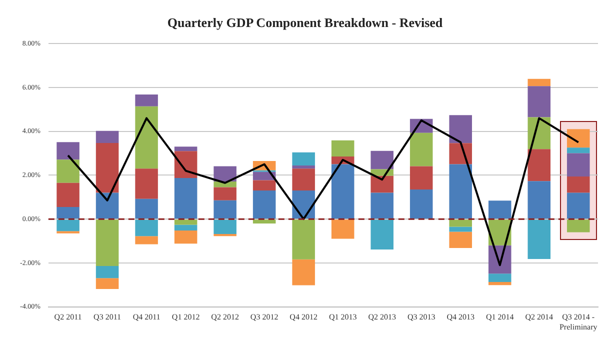 This screenshot has height=346, width=614. What do you see at coordinates (304, 317) in the screenshot?
I see `x-tick-label: Q4 2012` at bounding box center [304, 317].